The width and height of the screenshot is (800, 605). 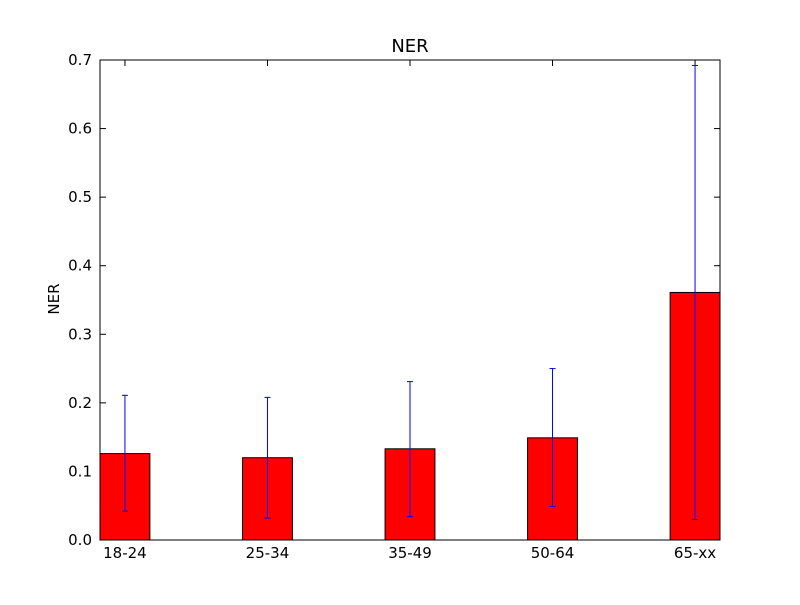 I want to click on y-tick-label: 0.6, so click(x=80, y=129).